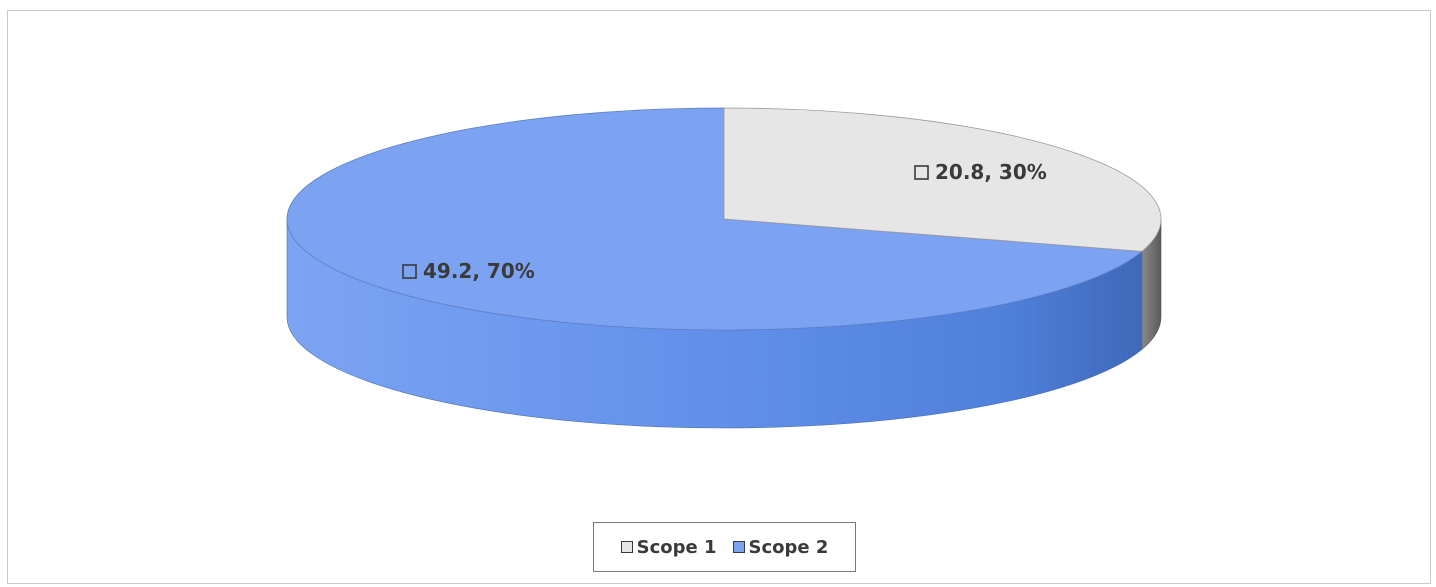 The width and height of the screenshot is (1436, 587). What do you see at coordinates (724, 547) in the screenshot?
I see `chart-legend: Scope 1 Scope 2` at bounding box center [724, 547].